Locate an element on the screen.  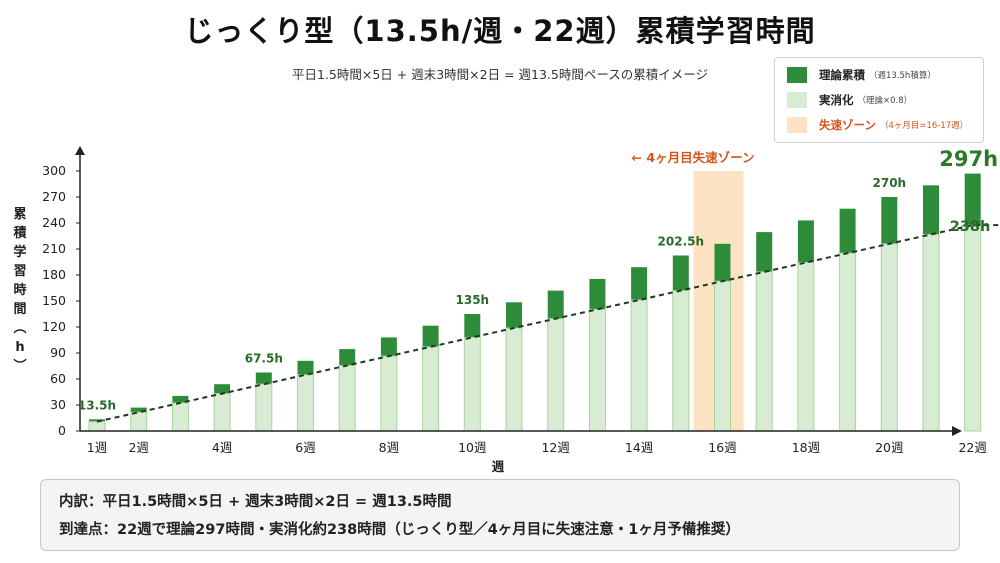
legend-swatch-theory is located at coordinates (797, 75).